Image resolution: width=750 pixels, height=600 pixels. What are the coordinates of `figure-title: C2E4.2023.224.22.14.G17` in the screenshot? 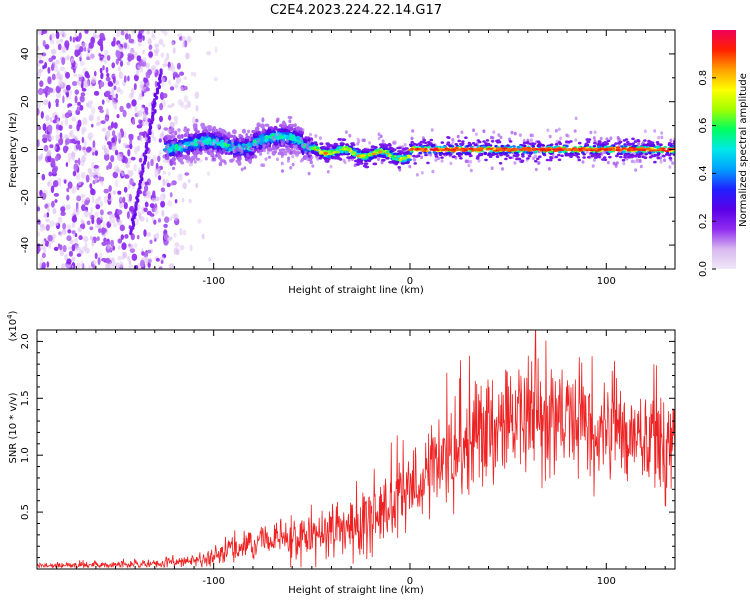 It's located at (356, 10).